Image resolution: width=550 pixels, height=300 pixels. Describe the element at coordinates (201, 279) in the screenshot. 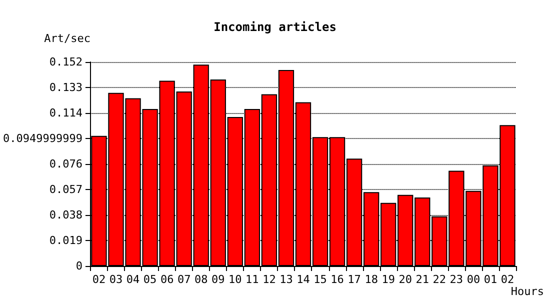

I see `x-tick-label: 08` at that location.